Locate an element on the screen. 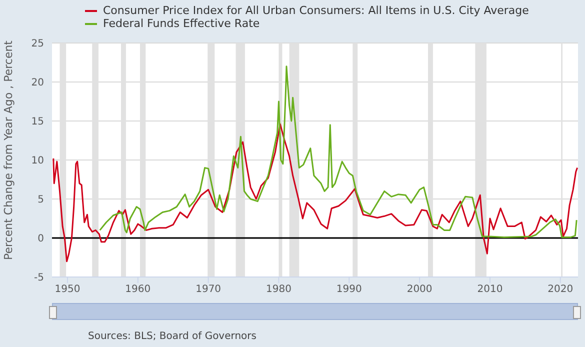 The height and width of the screenshot is (347, 585). y-tick-label: -5 is located at coordinates (39, 278).